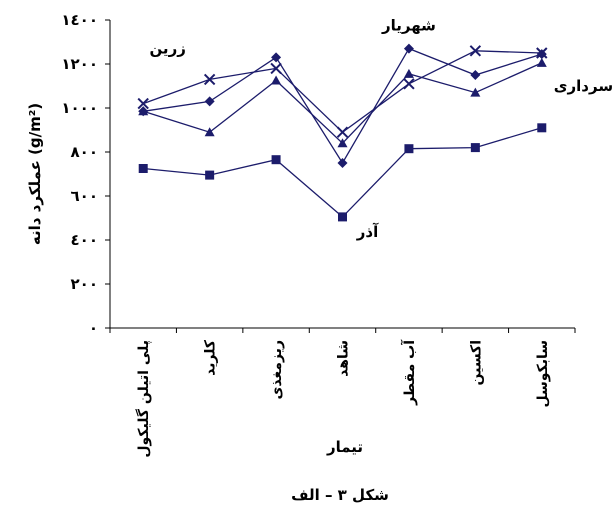 This screenshot has width=616, height=520. Describe the element at coordinates (543, 373) in the screenshot. I see `x-tick-label: سابکوسل` at that location.